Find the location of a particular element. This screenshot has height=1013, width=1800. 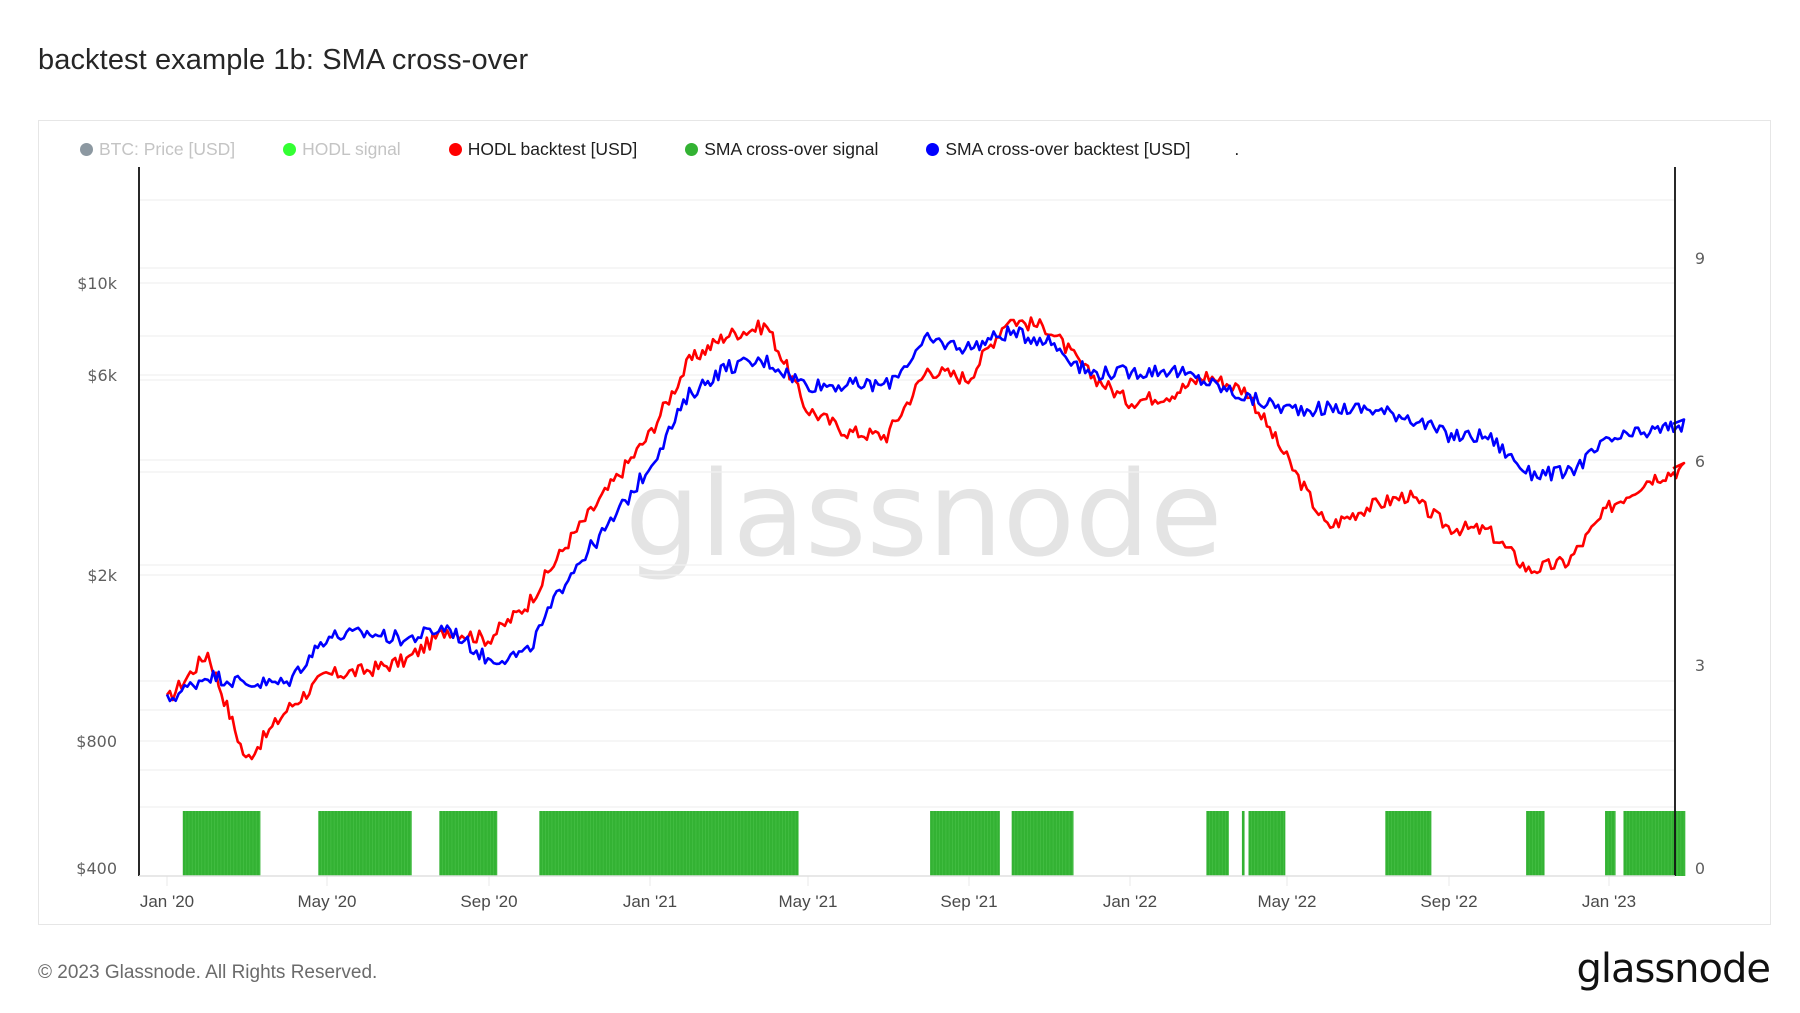

footer-copyright: © 2023 Glassnode. All Rights Reserved. is located at coordinates (208, 972).